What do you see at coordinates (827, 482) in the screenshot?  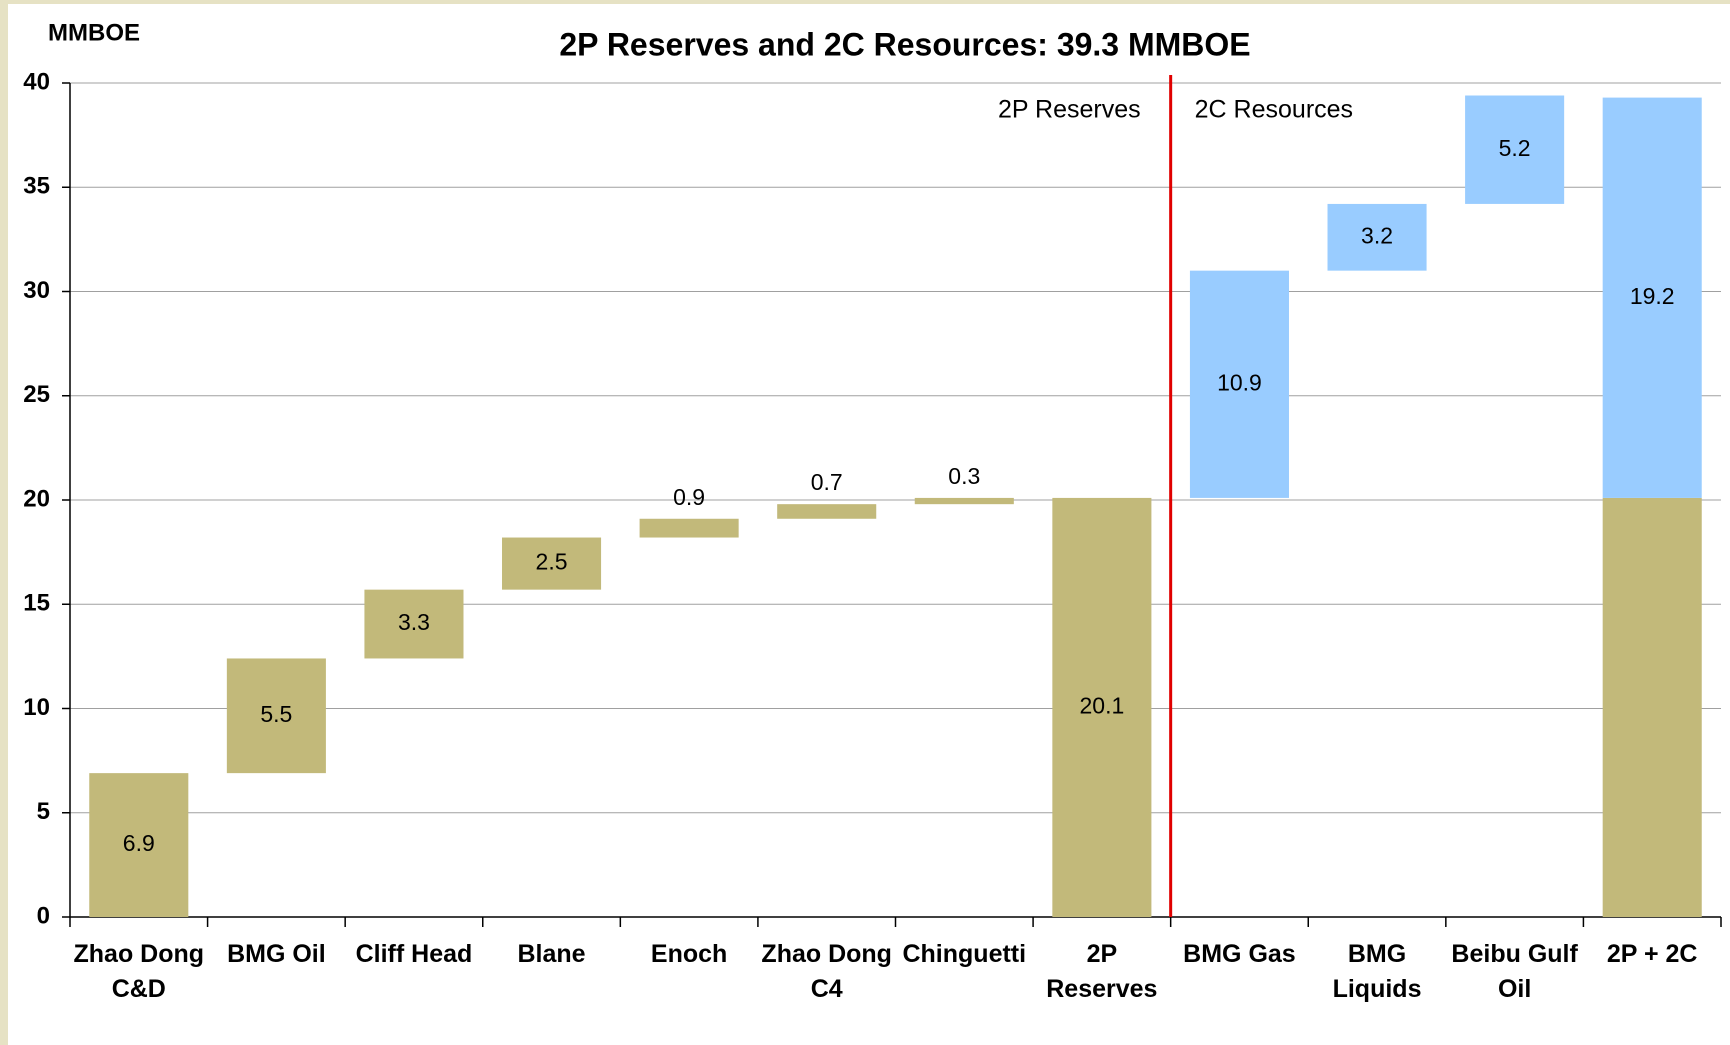 I see `data-label: 0.7` at bounding box center [827, 482].